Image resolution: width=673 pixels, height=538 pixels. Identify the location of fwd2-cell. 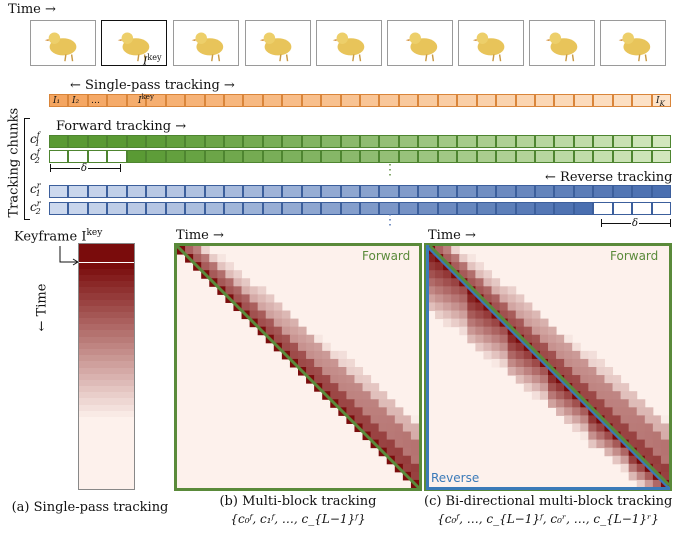
(233, 156).